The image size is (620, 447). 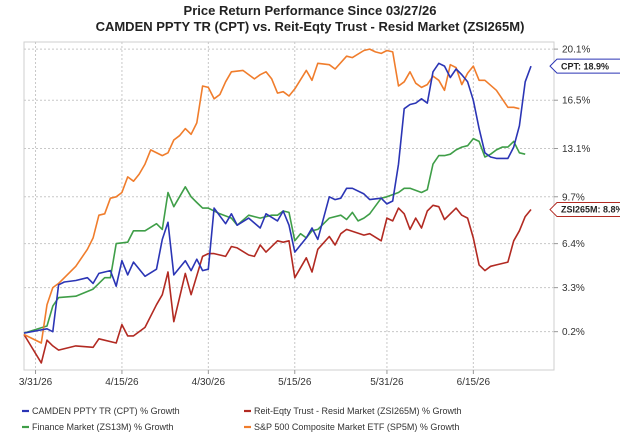 I want to click on legend-label: Finance Market (ZS13M) % Growth, so click(x=103, y=427).